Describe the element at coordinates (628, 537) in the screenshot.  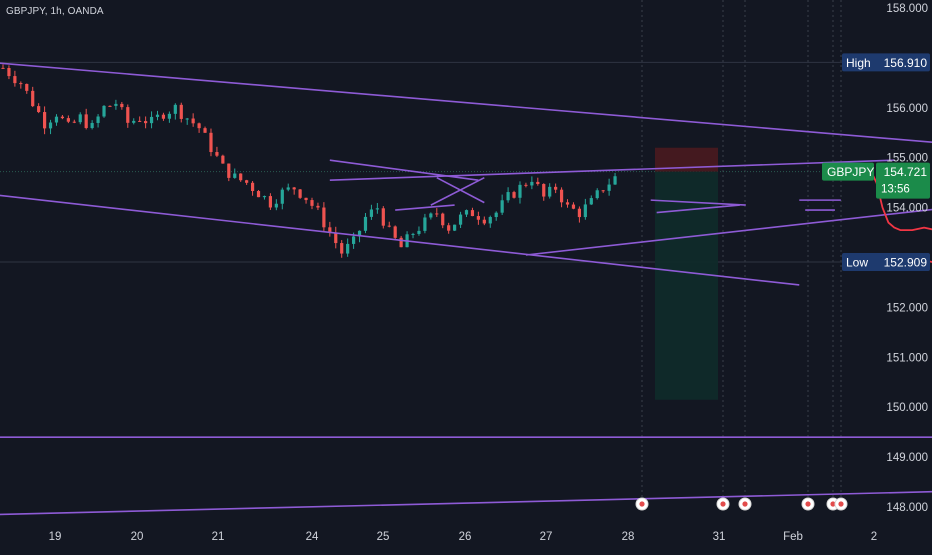
I see `x-tick-label-7: 28` at that location.